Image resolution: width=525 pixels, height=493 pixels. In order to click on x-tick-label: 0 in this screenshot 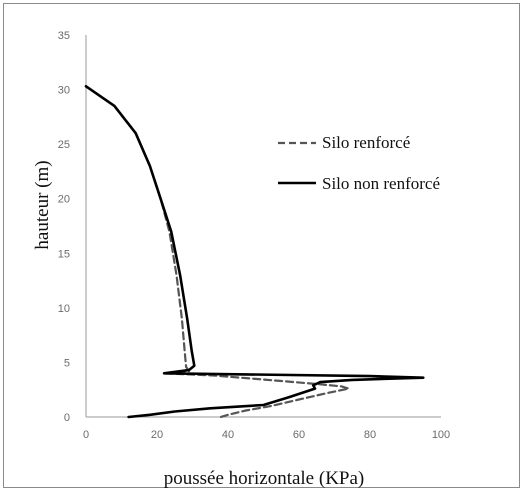, I will do `click(86, 435)`.